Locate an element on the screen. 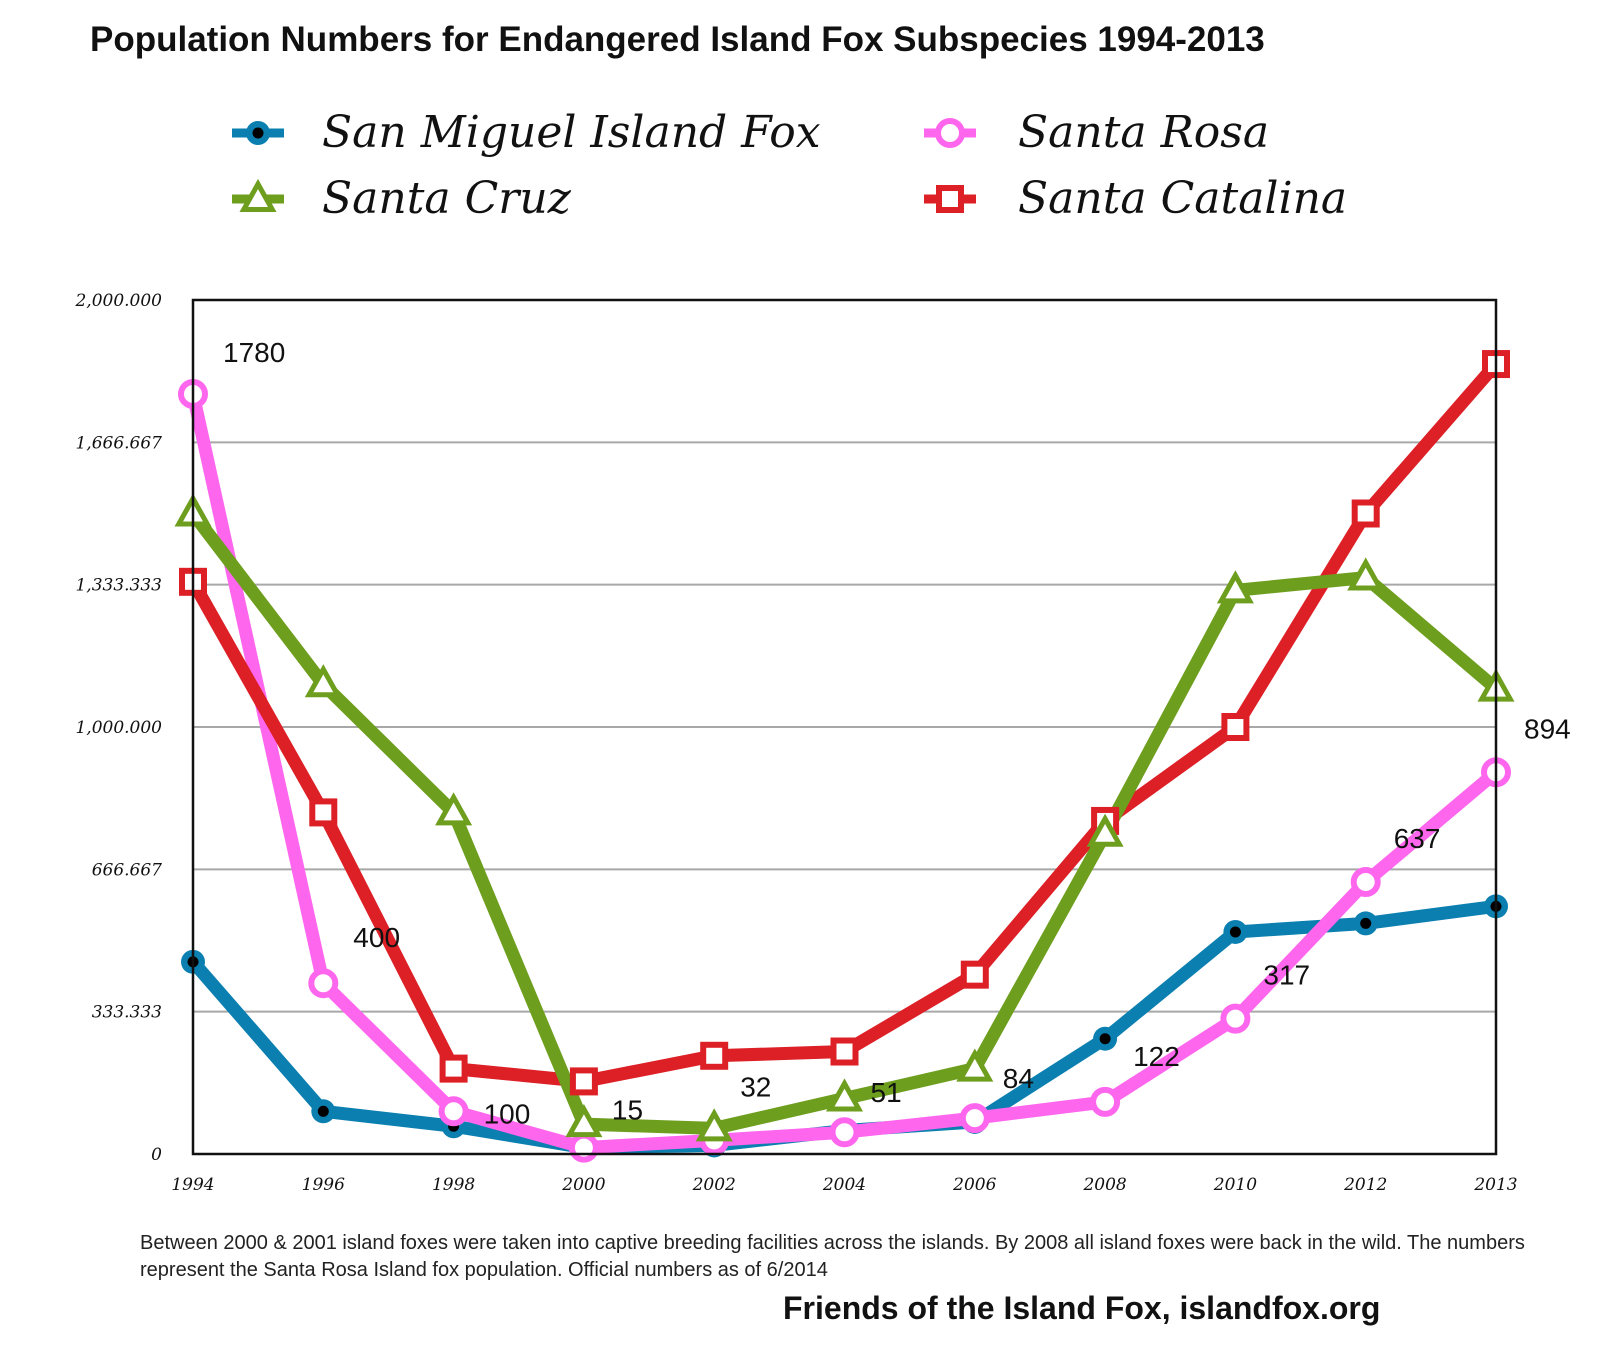 Image resolution: width=1600 pixels, height=1362 pixels. data-label: 637 is located at coordinates (1417, 838).